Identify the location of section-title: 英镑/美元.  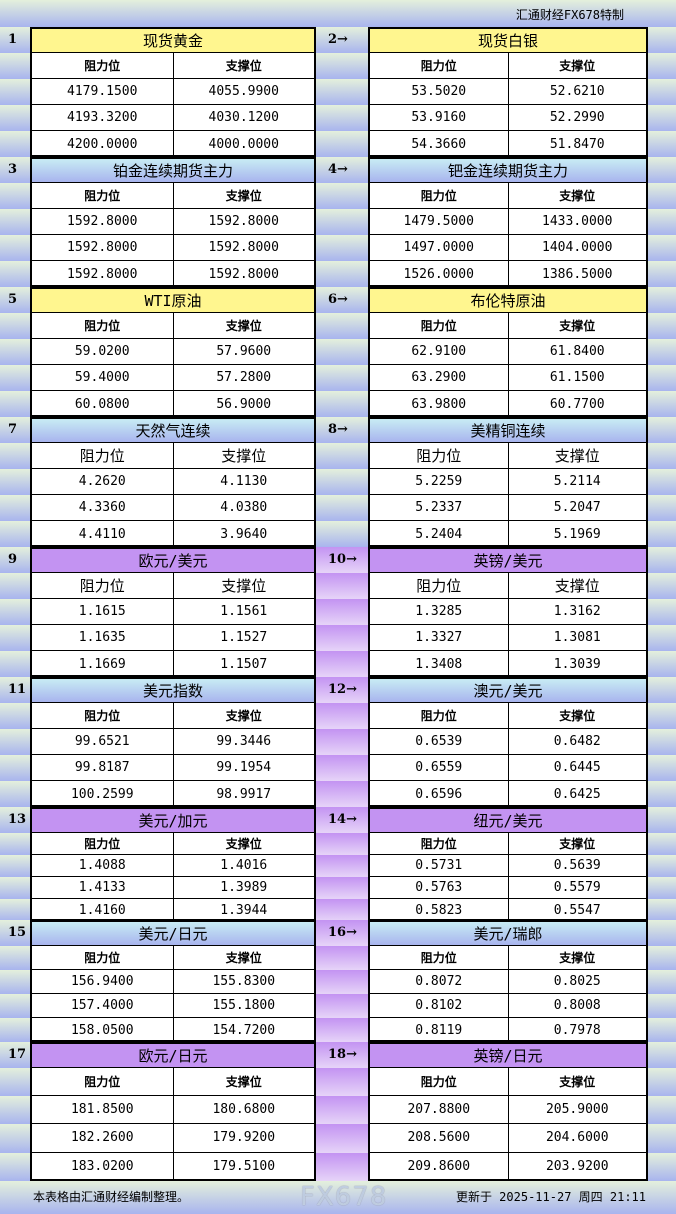
(508, 560).